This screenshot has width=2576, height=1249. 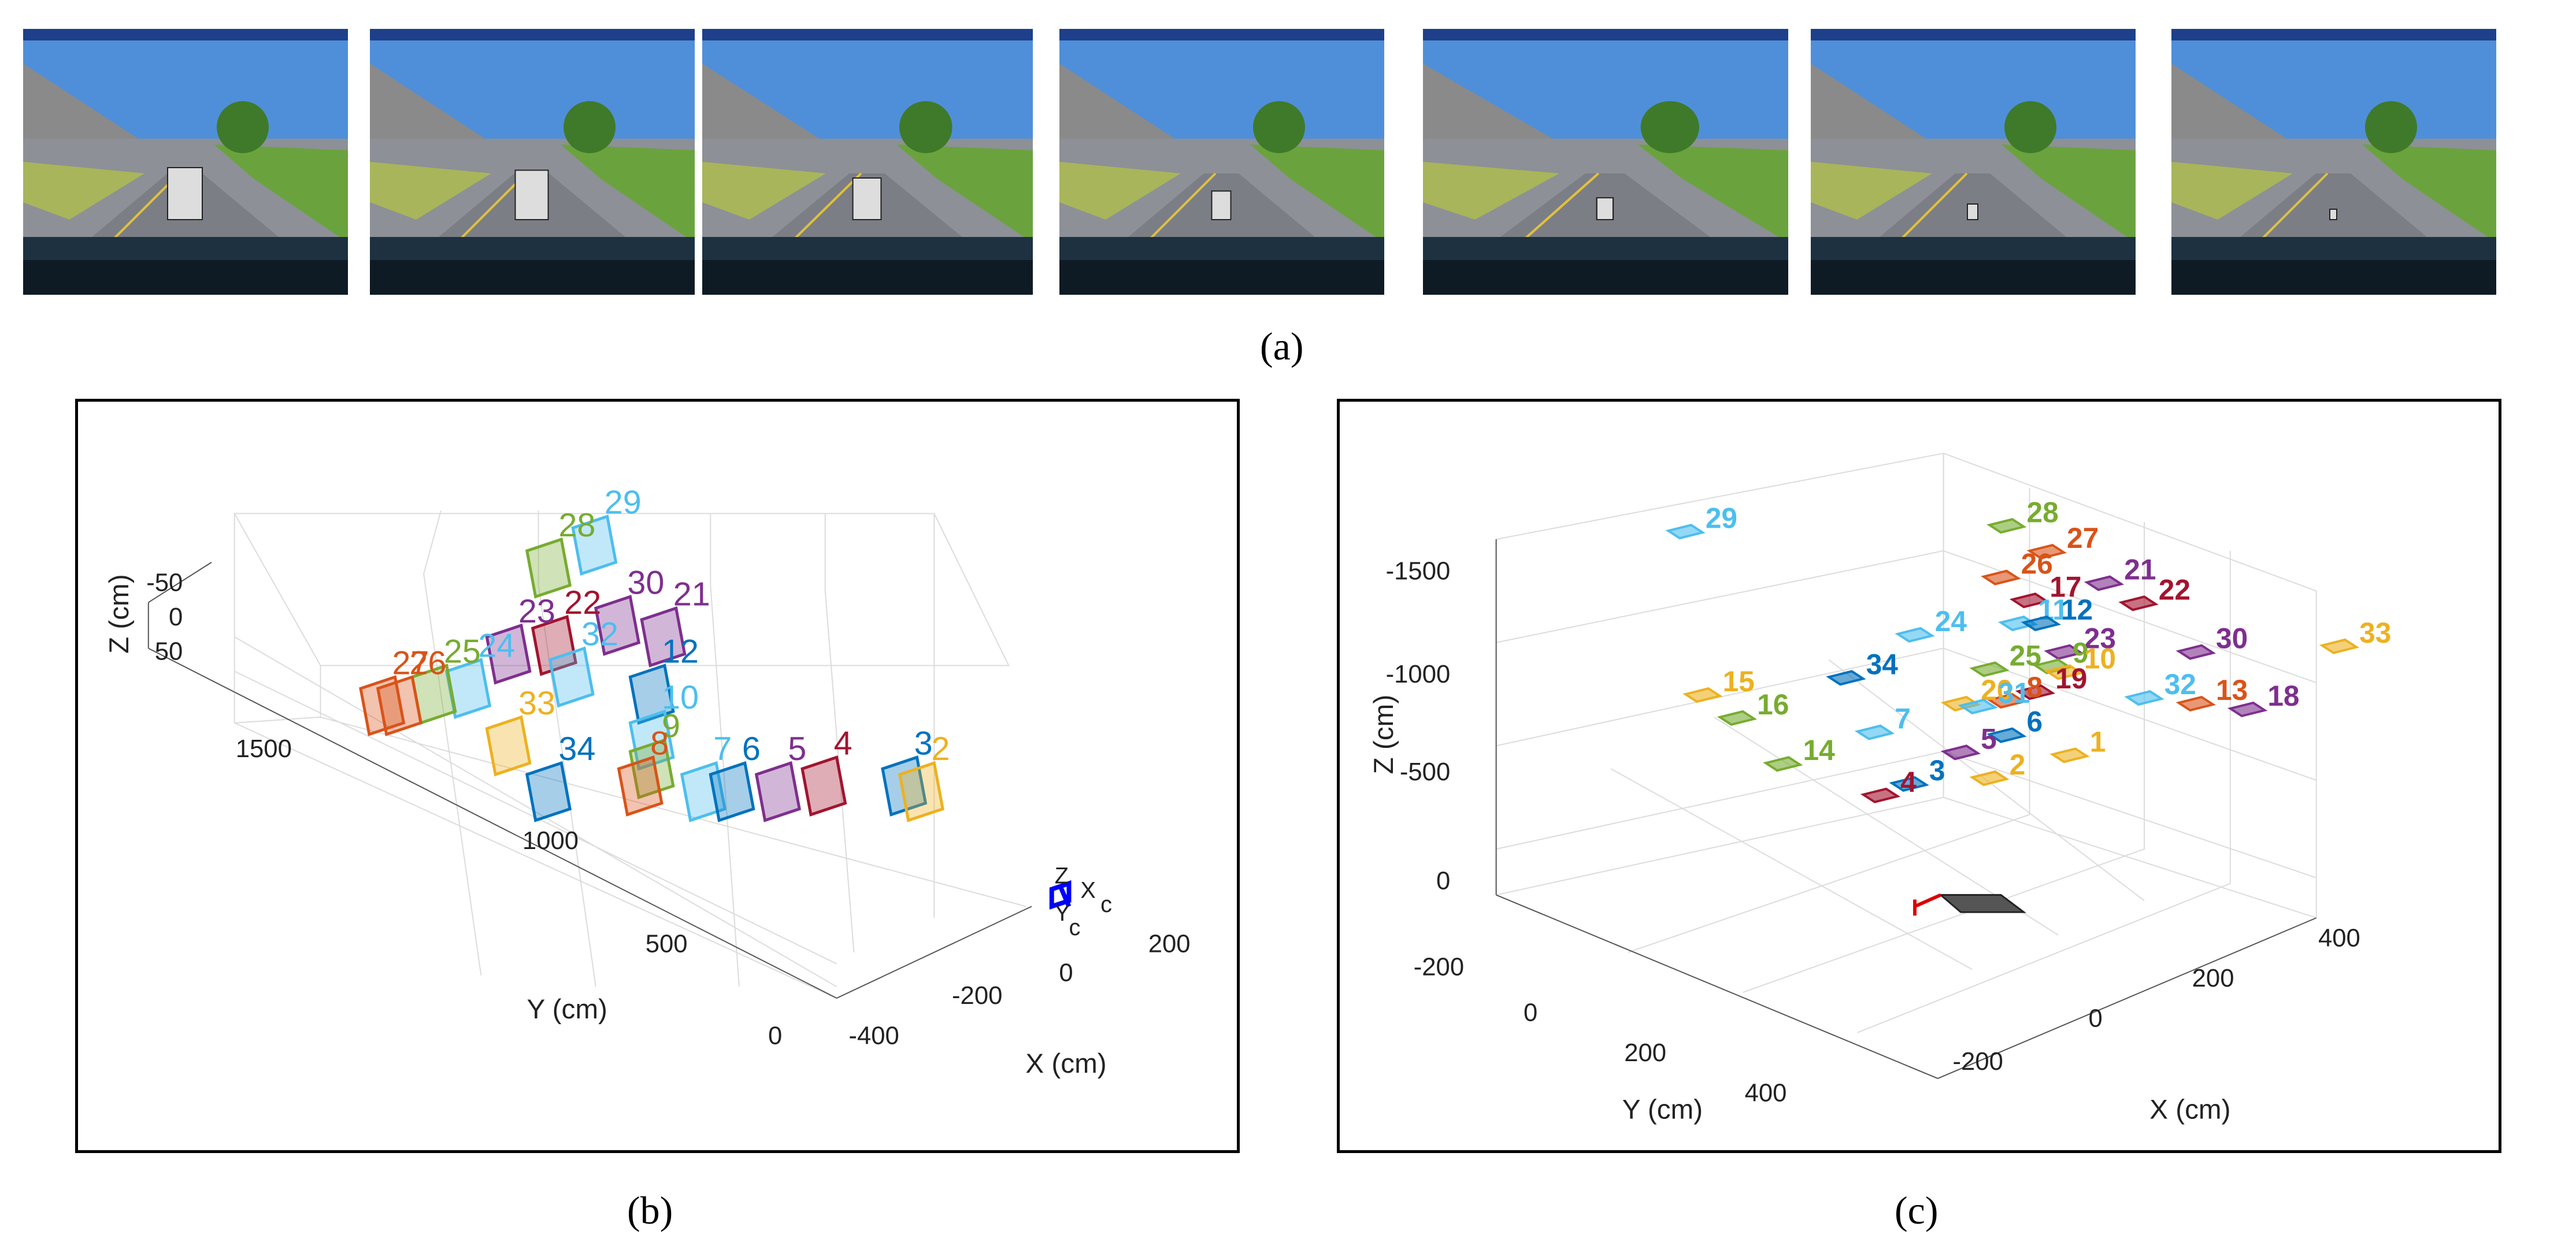 I want to click on y-axis-label: Y (cm), so click(x=567, y=1009).